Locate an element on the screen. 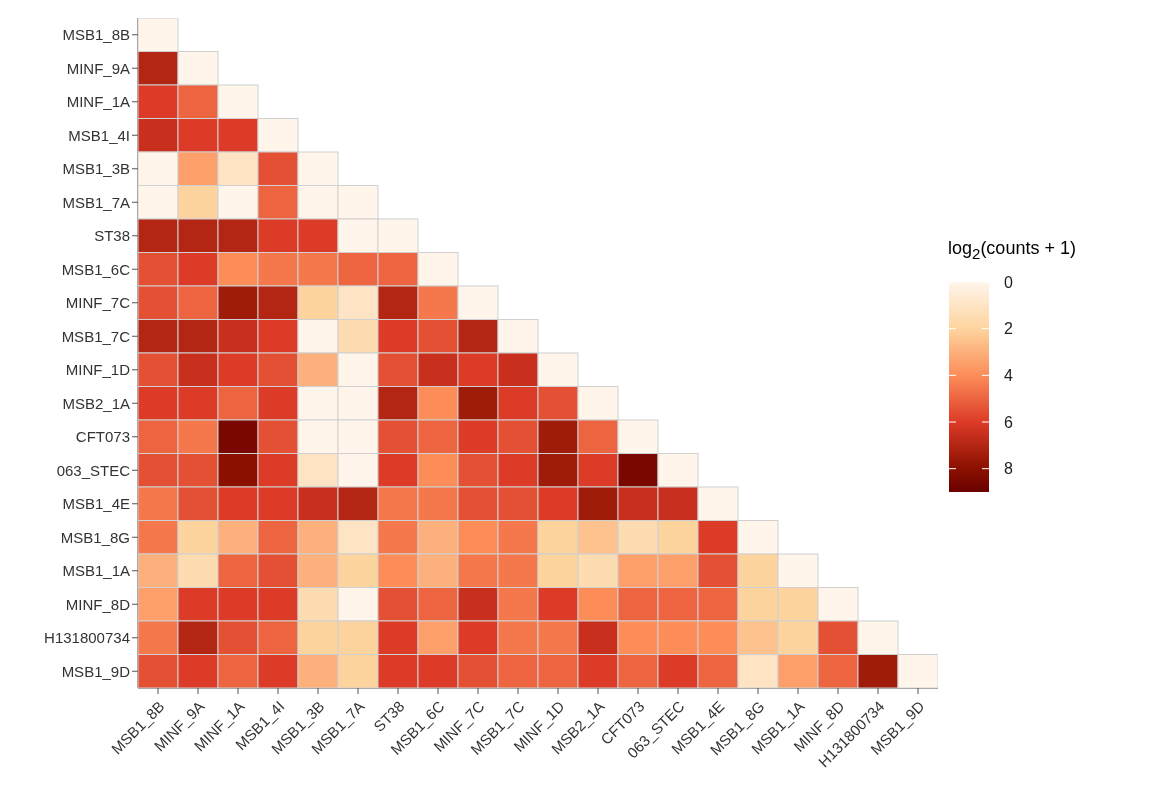 The image size is (1153, 810). y-tick-label: MSB1_8G is located at coordinates (95, 537).